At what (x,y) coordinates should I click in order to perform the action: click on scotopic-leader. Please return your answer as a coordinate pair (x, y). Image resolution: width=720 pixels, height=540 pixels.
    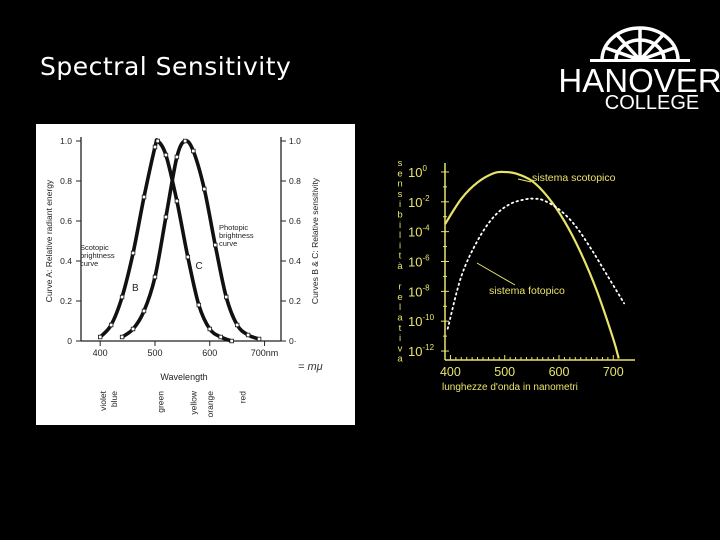
    Looking at the image, I should click on (524, 180).